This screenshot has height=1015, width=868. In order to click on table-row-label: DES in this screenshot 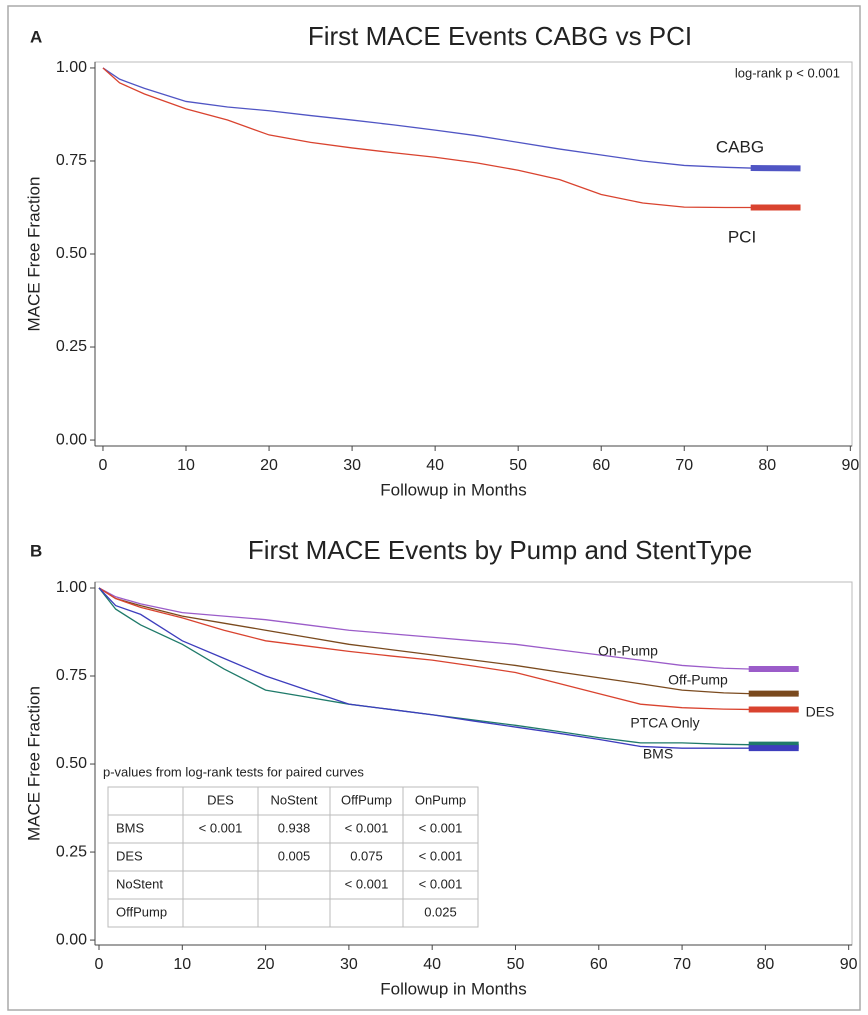, I will do `click(129, 855)`.